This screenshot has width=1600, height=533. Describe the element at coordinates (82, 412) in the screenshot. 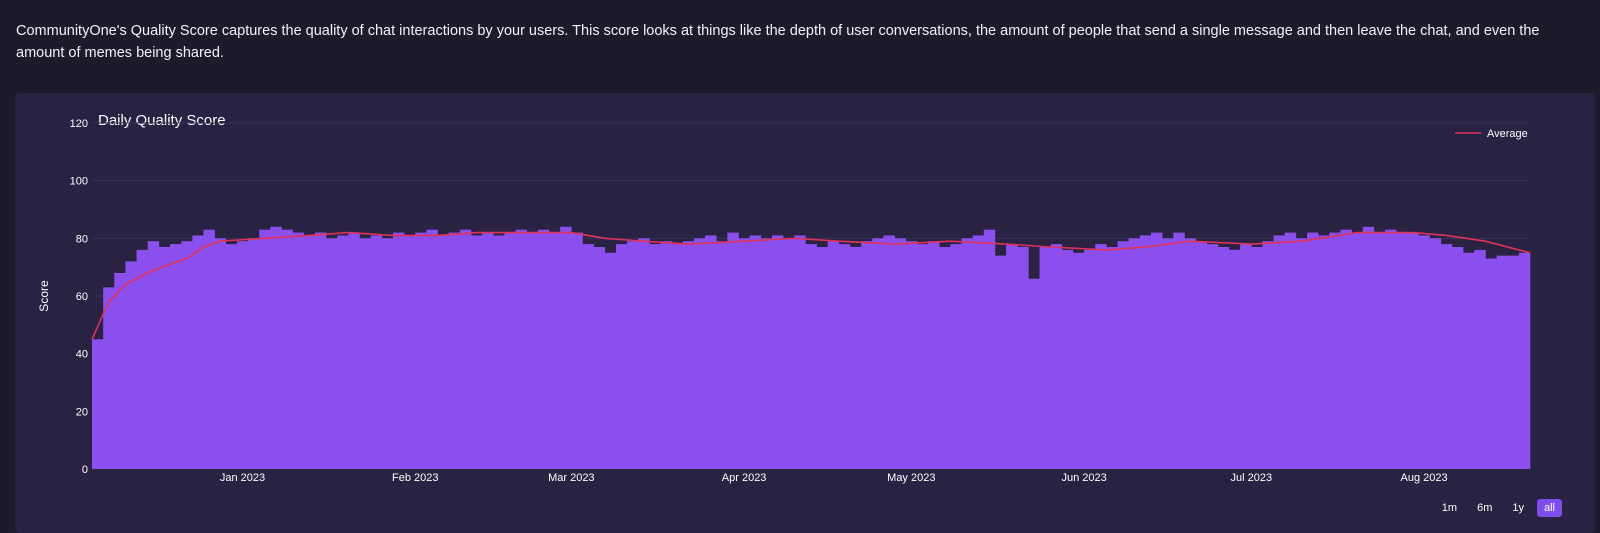

I see `y-tick-label: 20` at that location.